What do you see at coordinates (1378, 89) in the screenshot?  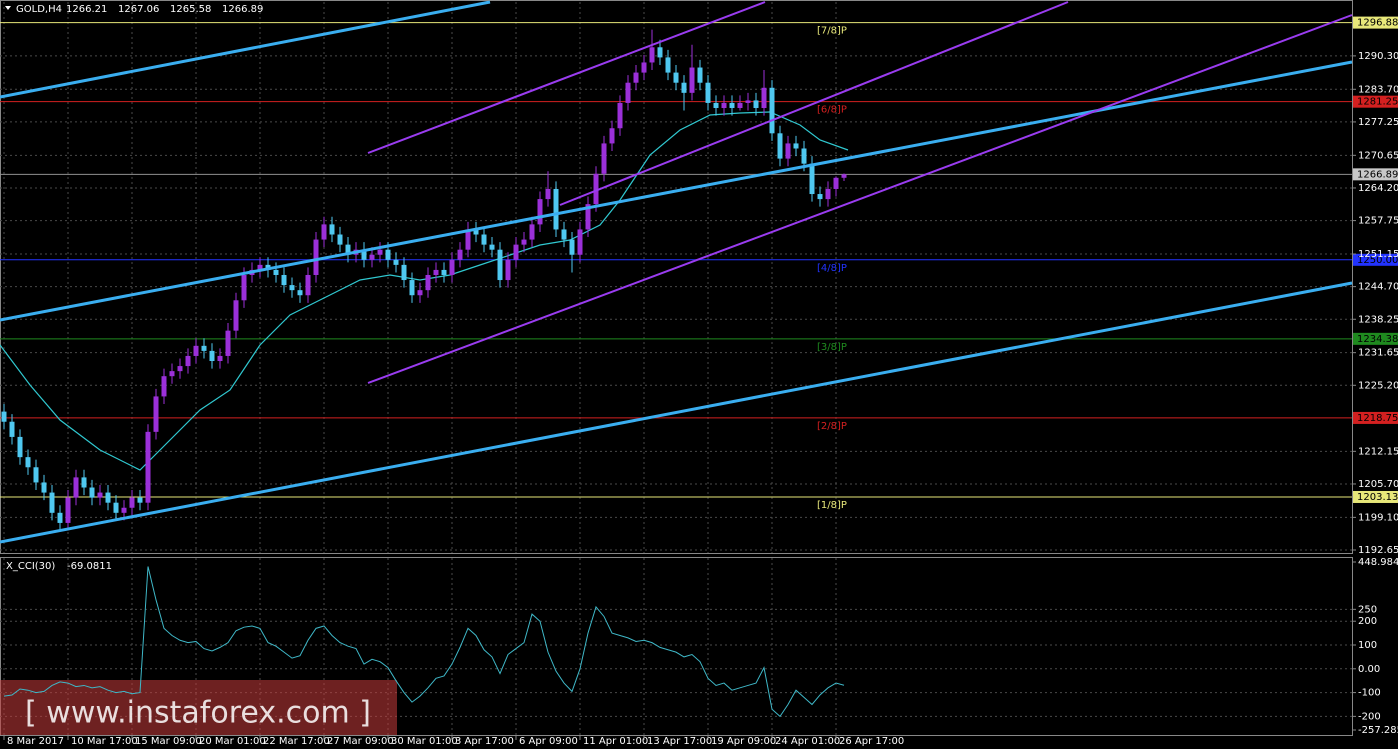 I see `y-tick-label: 1283.70` at bounding box center [1378, 89].